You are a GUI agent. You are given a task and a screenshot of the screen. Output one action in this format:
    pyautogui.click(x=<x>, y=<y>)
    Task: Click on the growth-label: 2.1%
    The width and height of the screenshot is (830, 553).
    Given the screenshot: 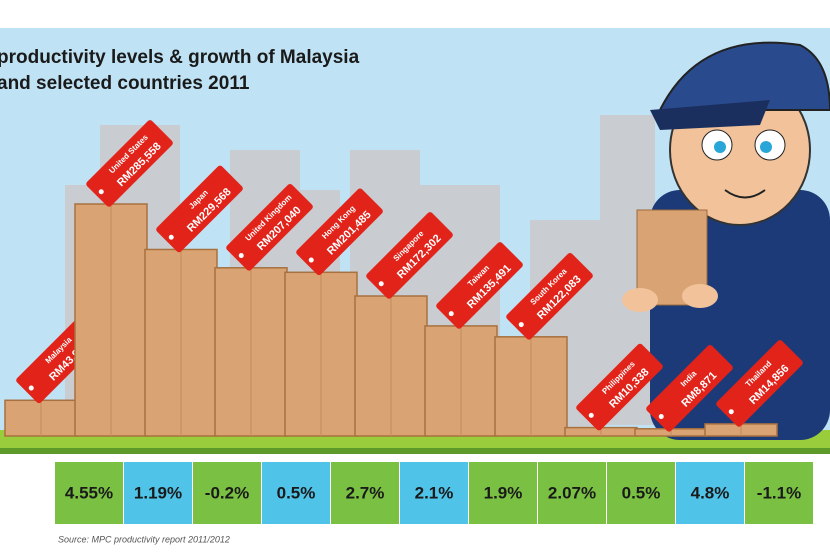 What is the action you would take?
    pyautogui.click(x=434, y=492)
    